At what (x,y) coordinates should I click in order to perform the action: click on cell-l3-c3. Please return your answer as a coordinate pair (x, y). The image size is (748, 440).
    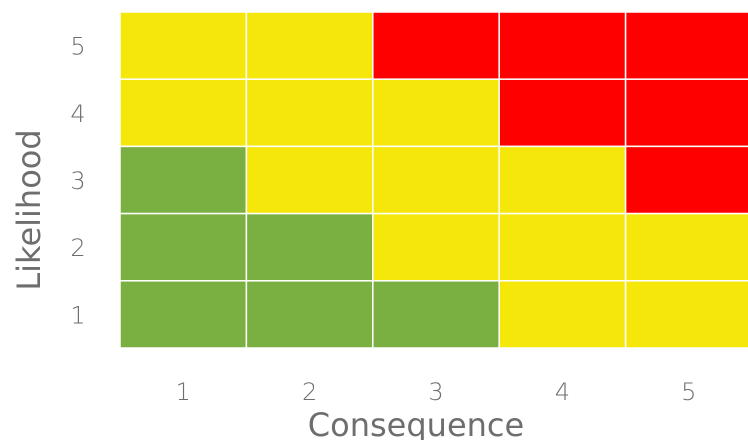
    Looking at the image, I should click on (436, 180).